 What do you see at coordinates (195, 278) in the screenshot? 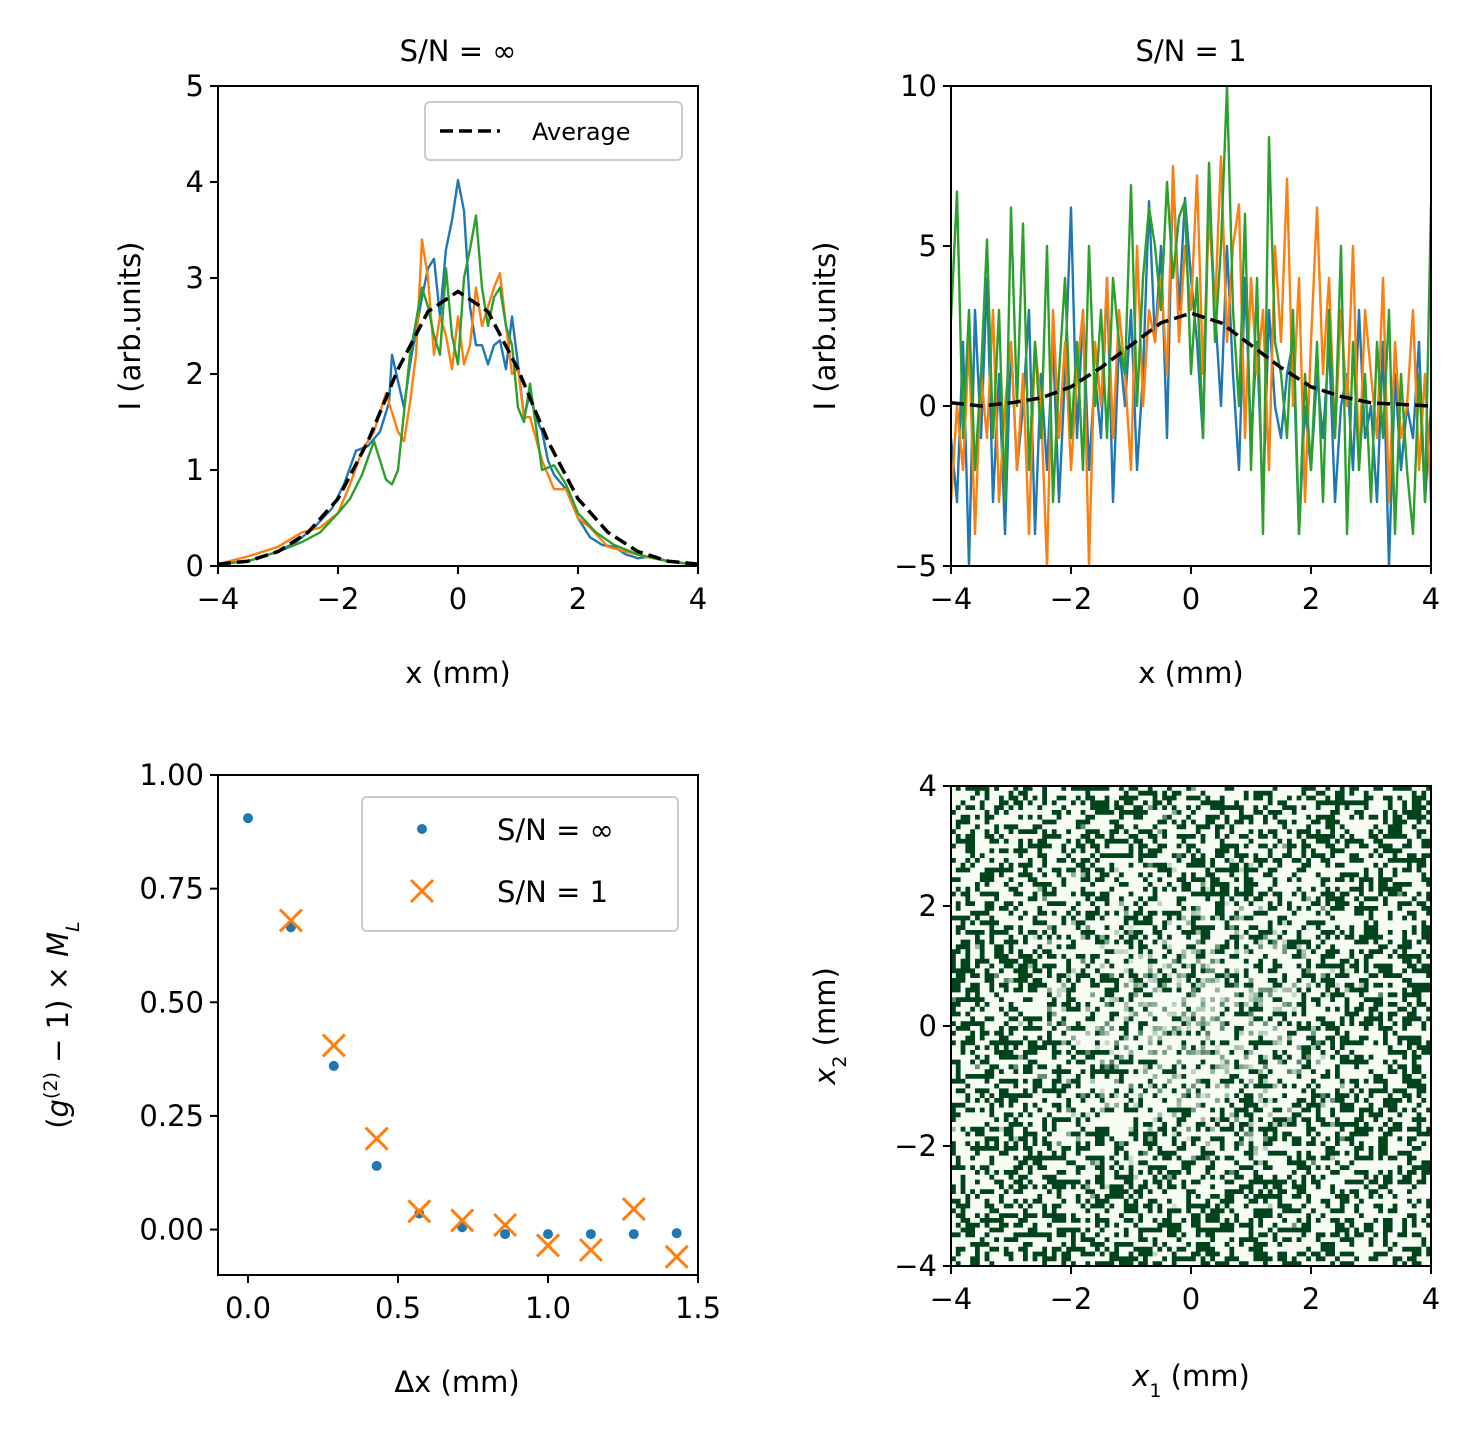
I see `y-tick-label: 3` at bounding box center [195, 278].